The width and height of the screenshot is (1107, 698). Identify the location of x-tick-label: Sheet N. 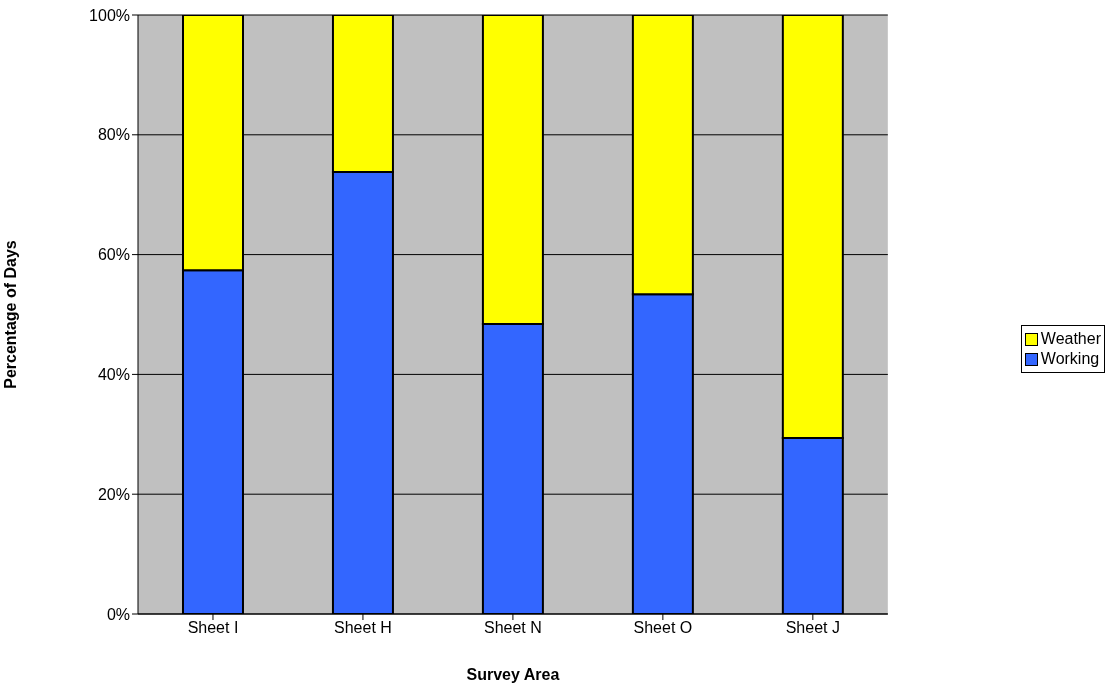
(513, 628).